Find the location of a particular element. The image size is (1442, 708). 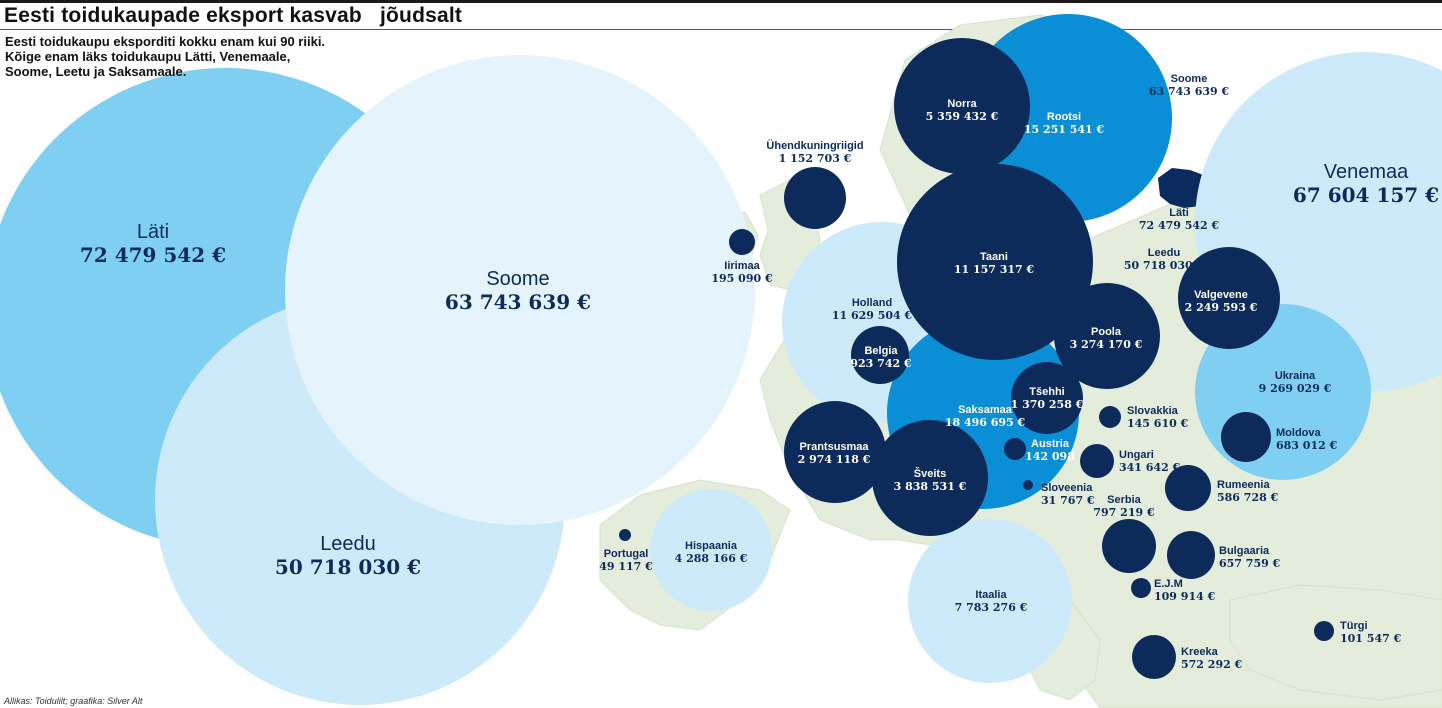

bubble-norra is located at coordinates (962, 106).